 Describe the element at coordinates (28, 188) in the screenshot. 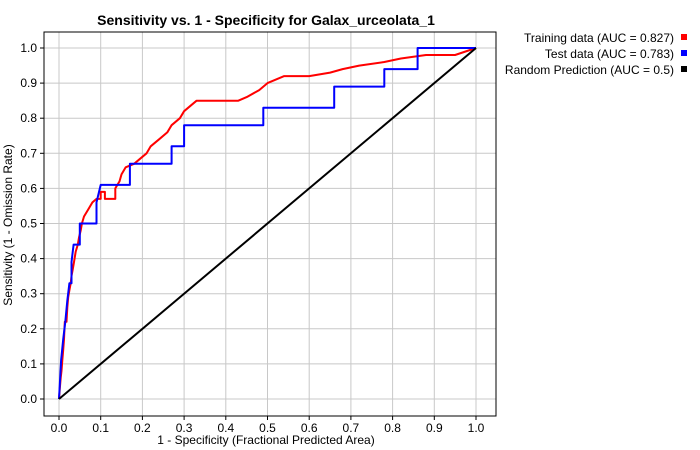

I see `y-tick-label: 0.6` at that location.